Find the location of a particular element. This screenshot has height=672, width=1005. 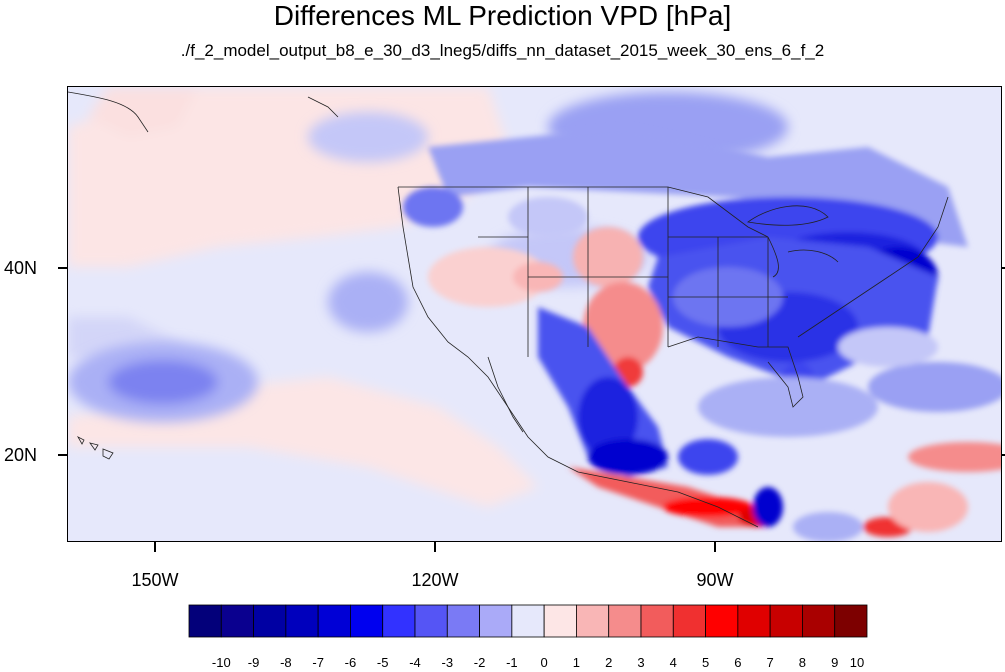

lat-tick-40n-left is located at coordinates (62, 268).